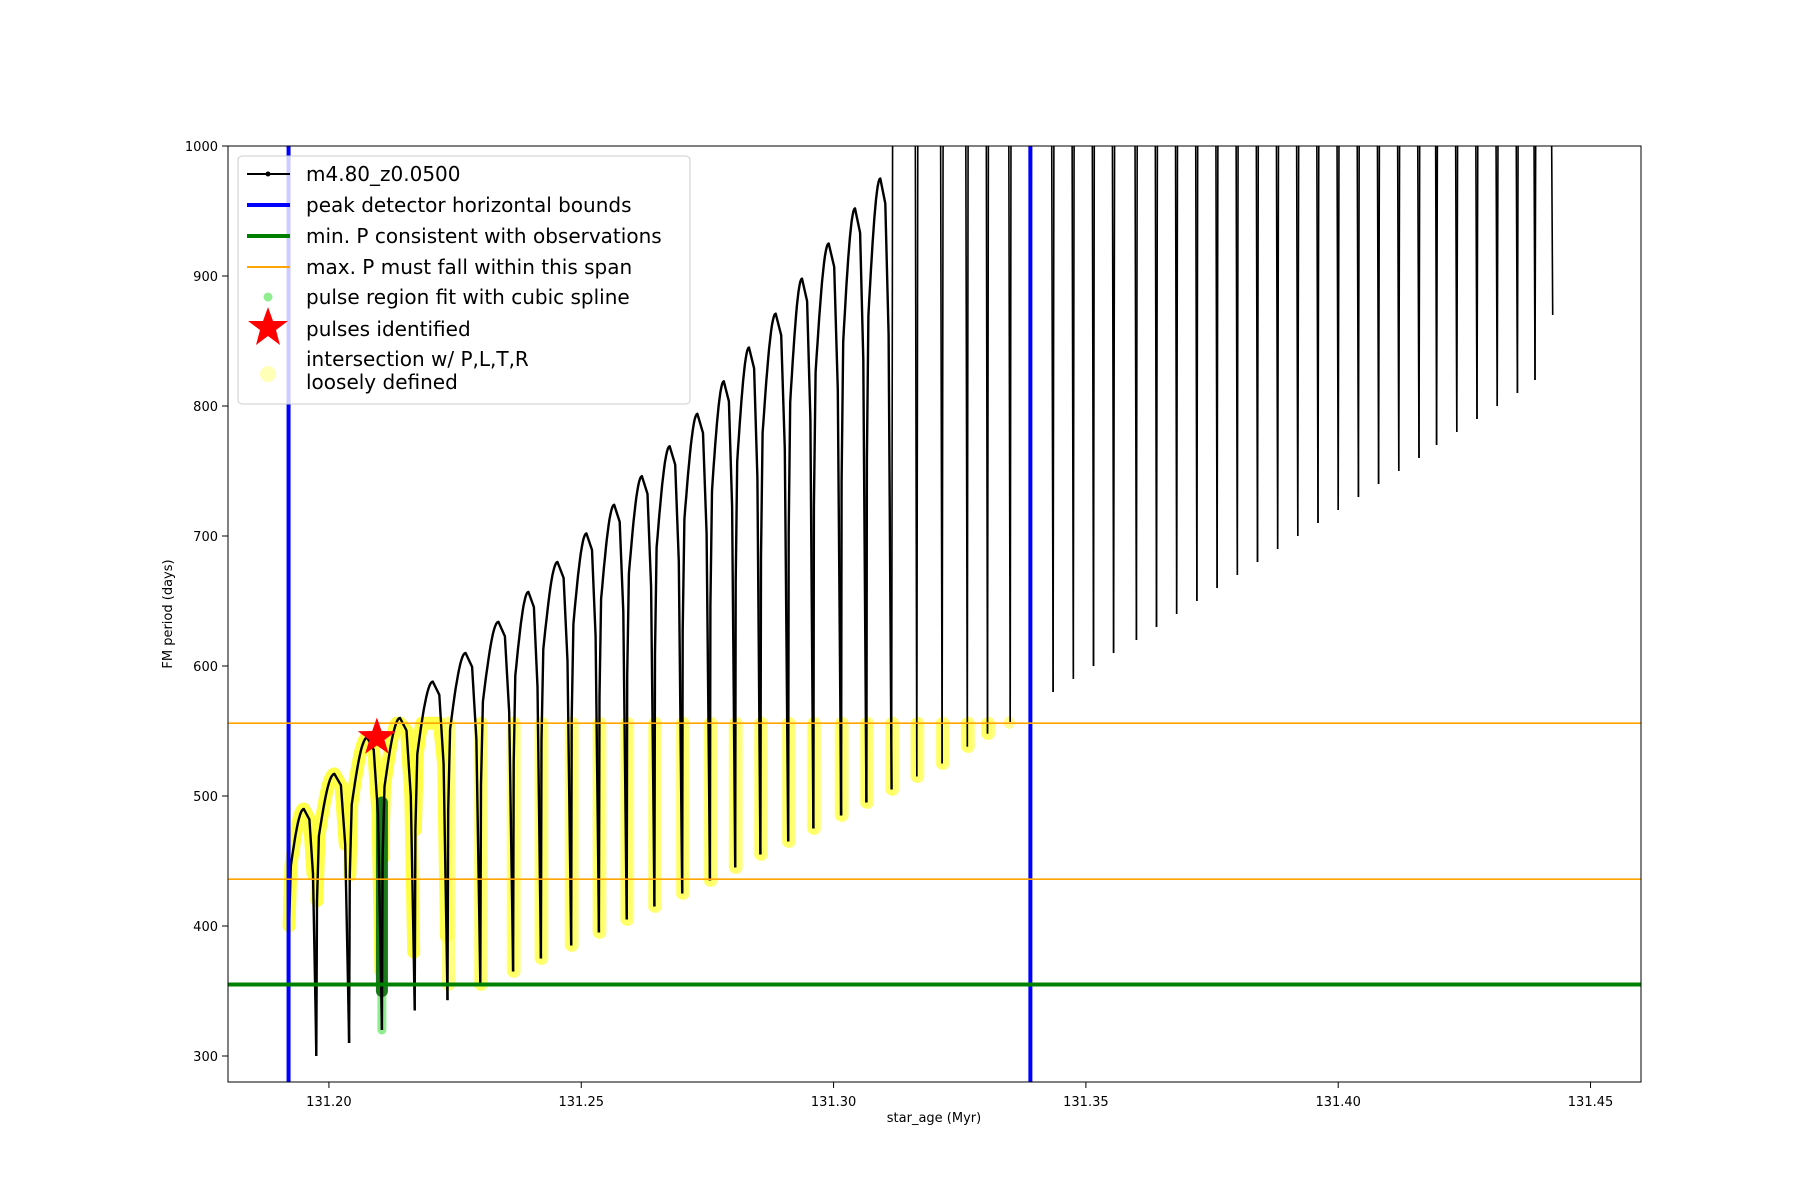 This screenshot has width=1800, height=1204. I want to click on legend-entry-green-min: min. P consistent with observations, so click(454, 236).